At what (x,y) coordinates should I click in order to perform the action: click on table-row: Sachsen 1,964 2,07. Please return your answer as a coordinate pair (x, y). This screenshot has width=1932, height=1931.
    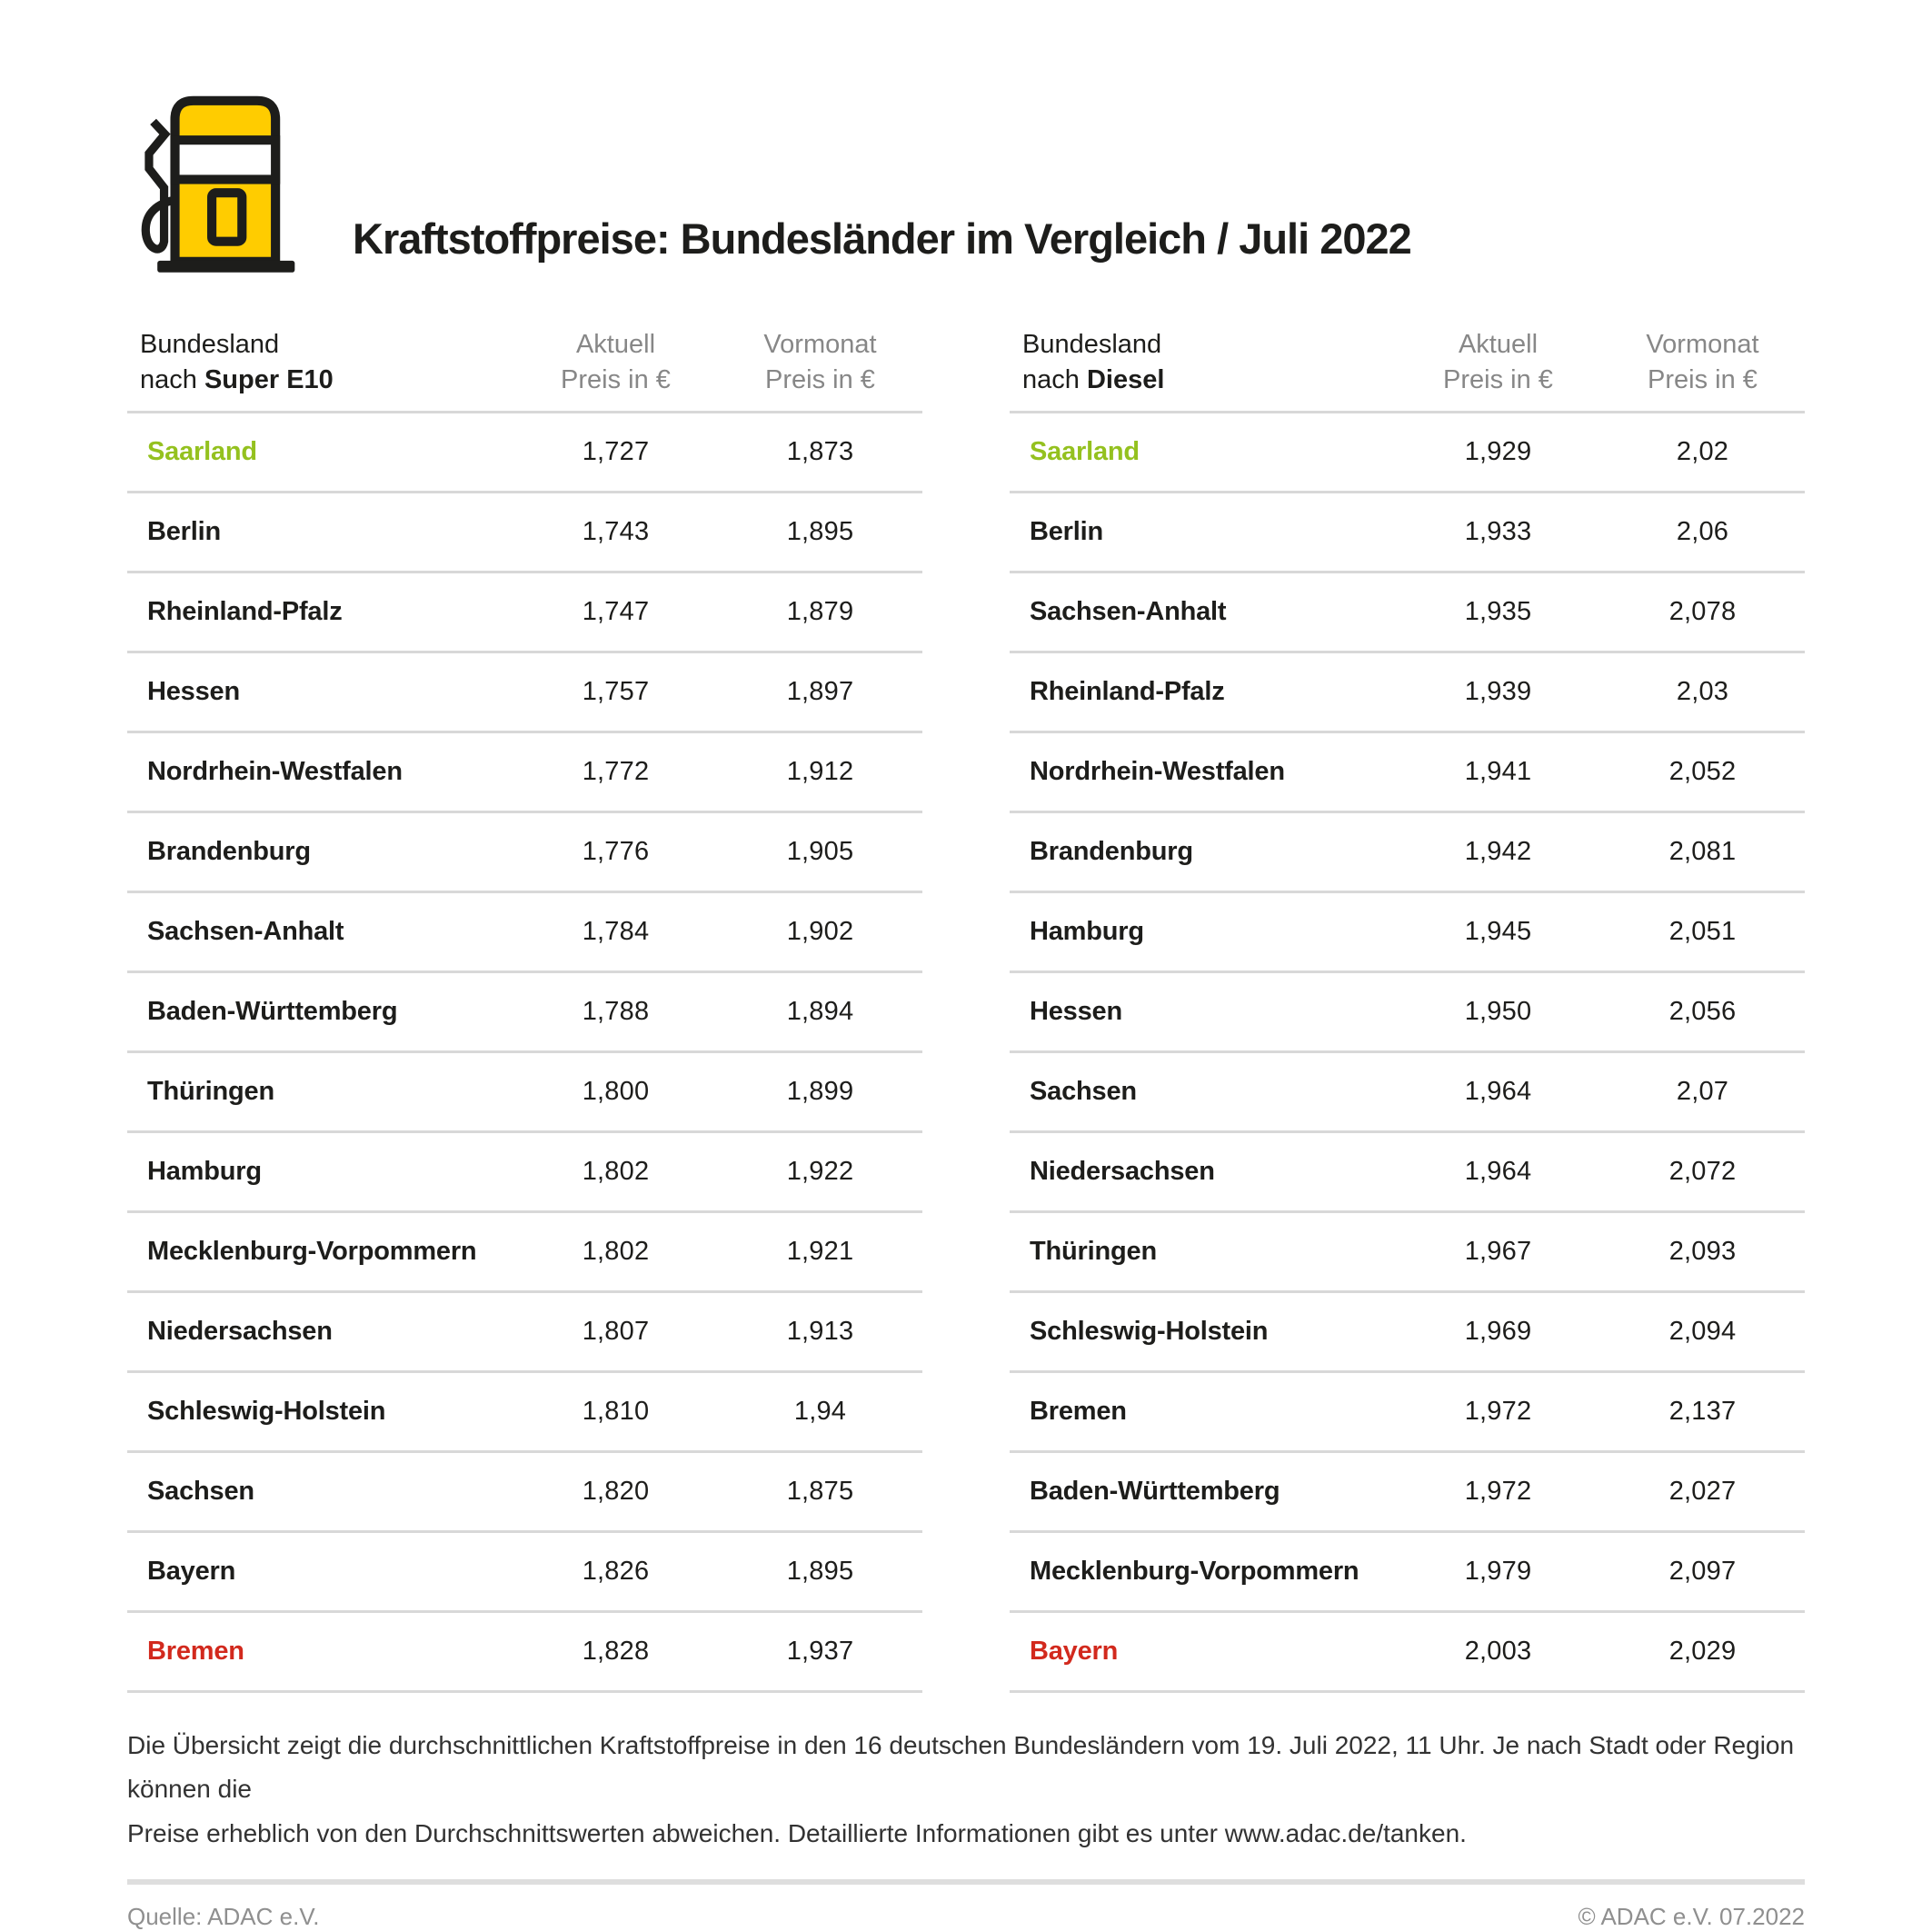
    Looking at the image, I should click on (1407, 1093).